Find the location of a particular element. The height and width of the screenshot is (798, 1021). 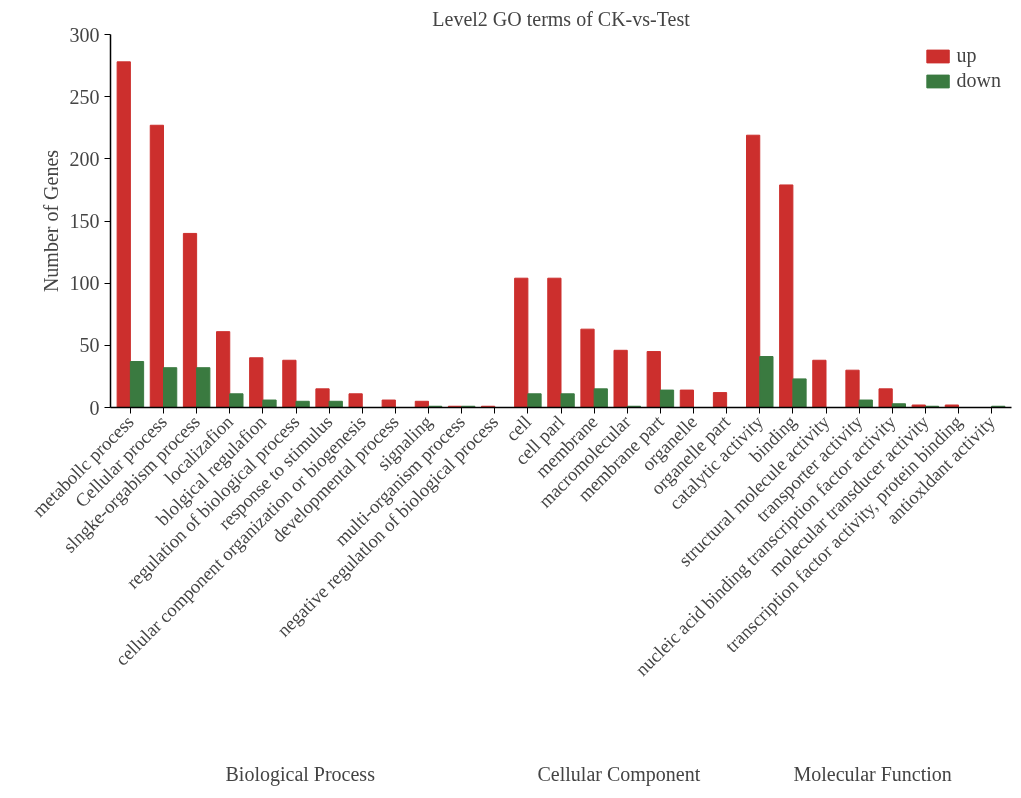

y-tick-label: 50 is located at coordinates (89, 345).